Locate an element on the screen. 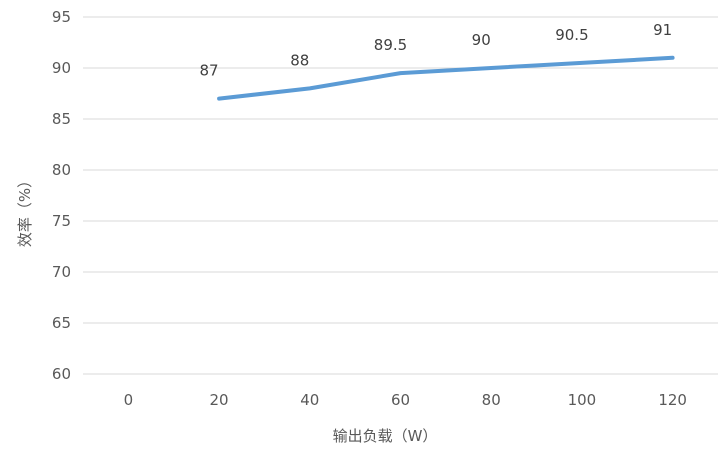  data-label: 91 is located at coordinates (662, 30).